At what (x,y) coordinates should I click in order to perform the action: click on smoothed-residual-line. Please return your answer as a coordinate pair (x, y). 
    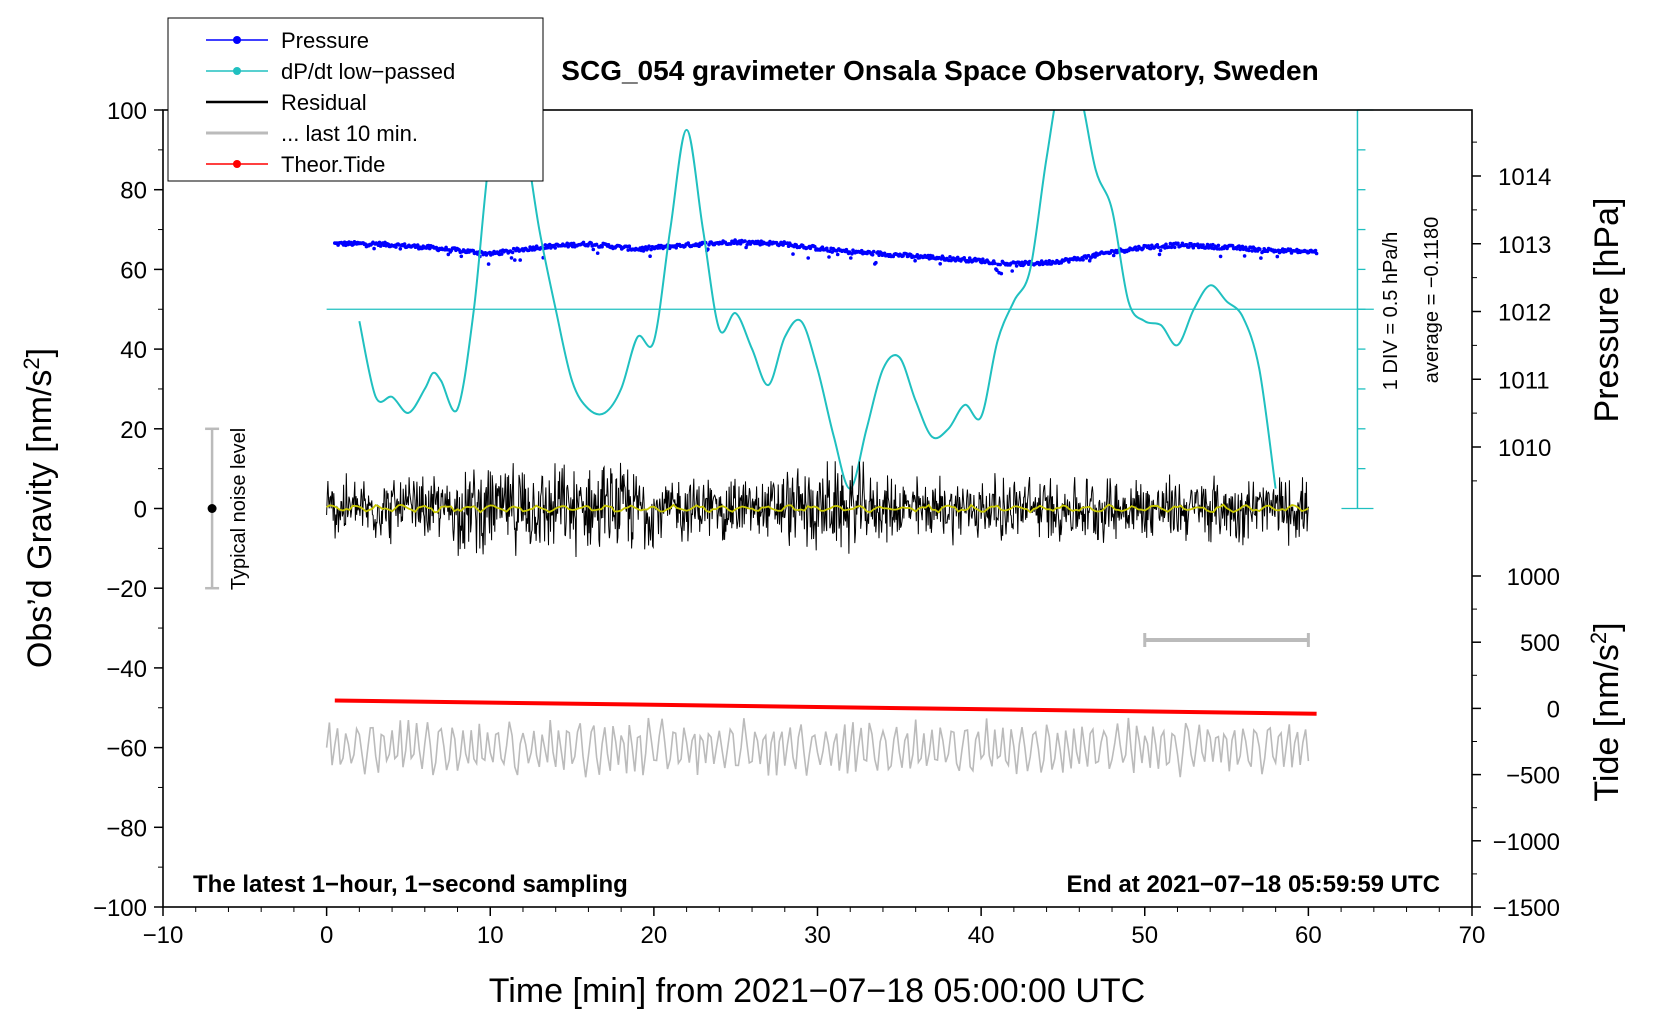
    Looking at the image, I should click on (817, 508).